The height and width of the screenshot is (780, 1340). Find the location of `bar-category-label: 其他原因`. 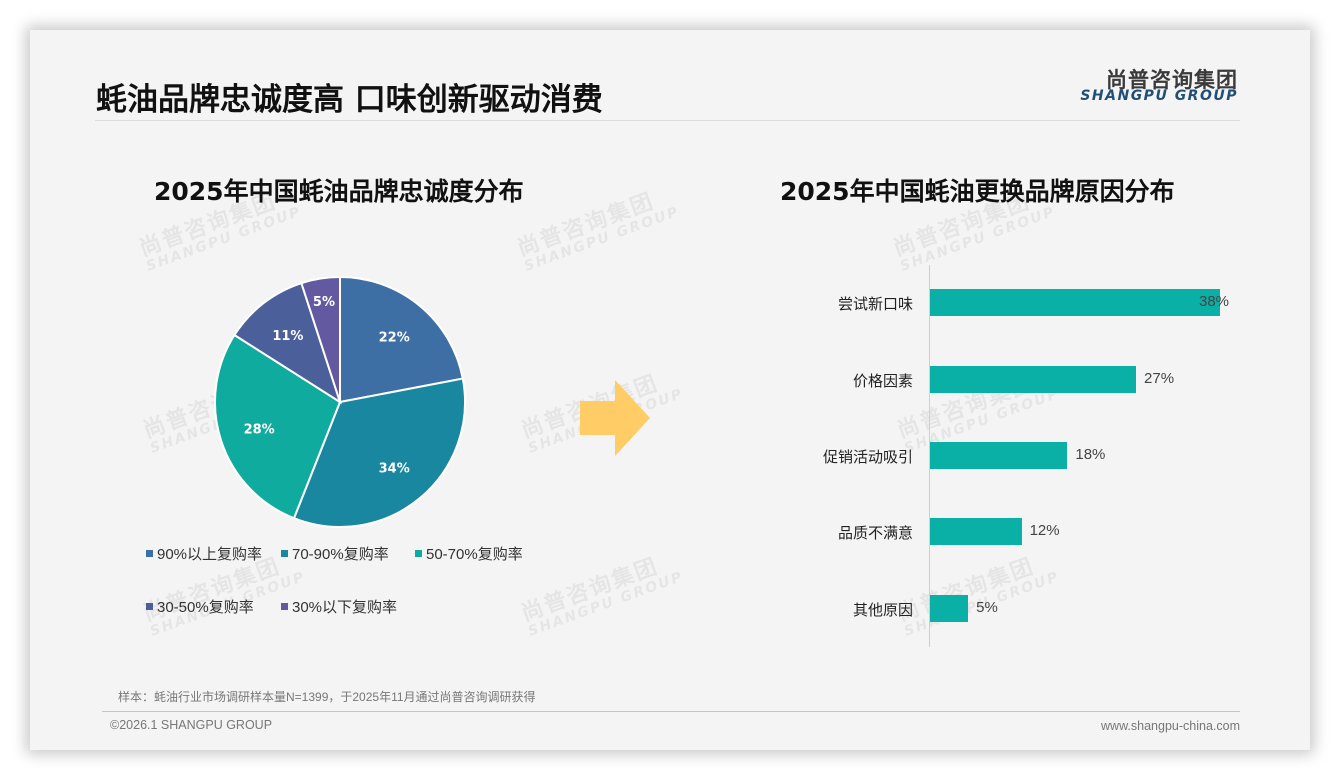

bar-category-label: 其他原因 is located at coordinates (882, 610).